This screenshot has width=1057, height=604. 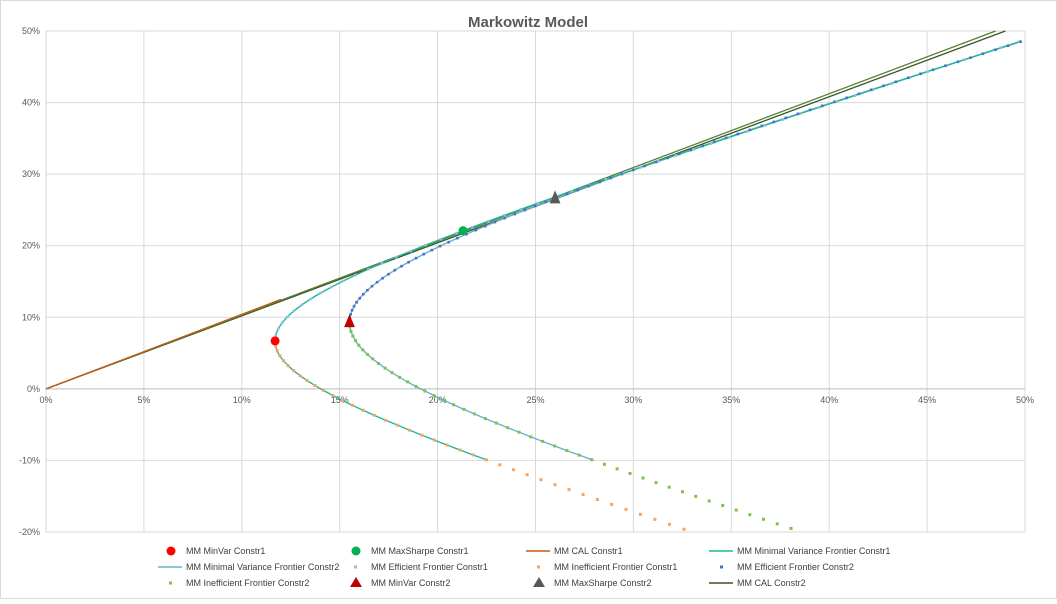 I want to click on chart-title: Markowitz Model, so click(x=528, y=22).